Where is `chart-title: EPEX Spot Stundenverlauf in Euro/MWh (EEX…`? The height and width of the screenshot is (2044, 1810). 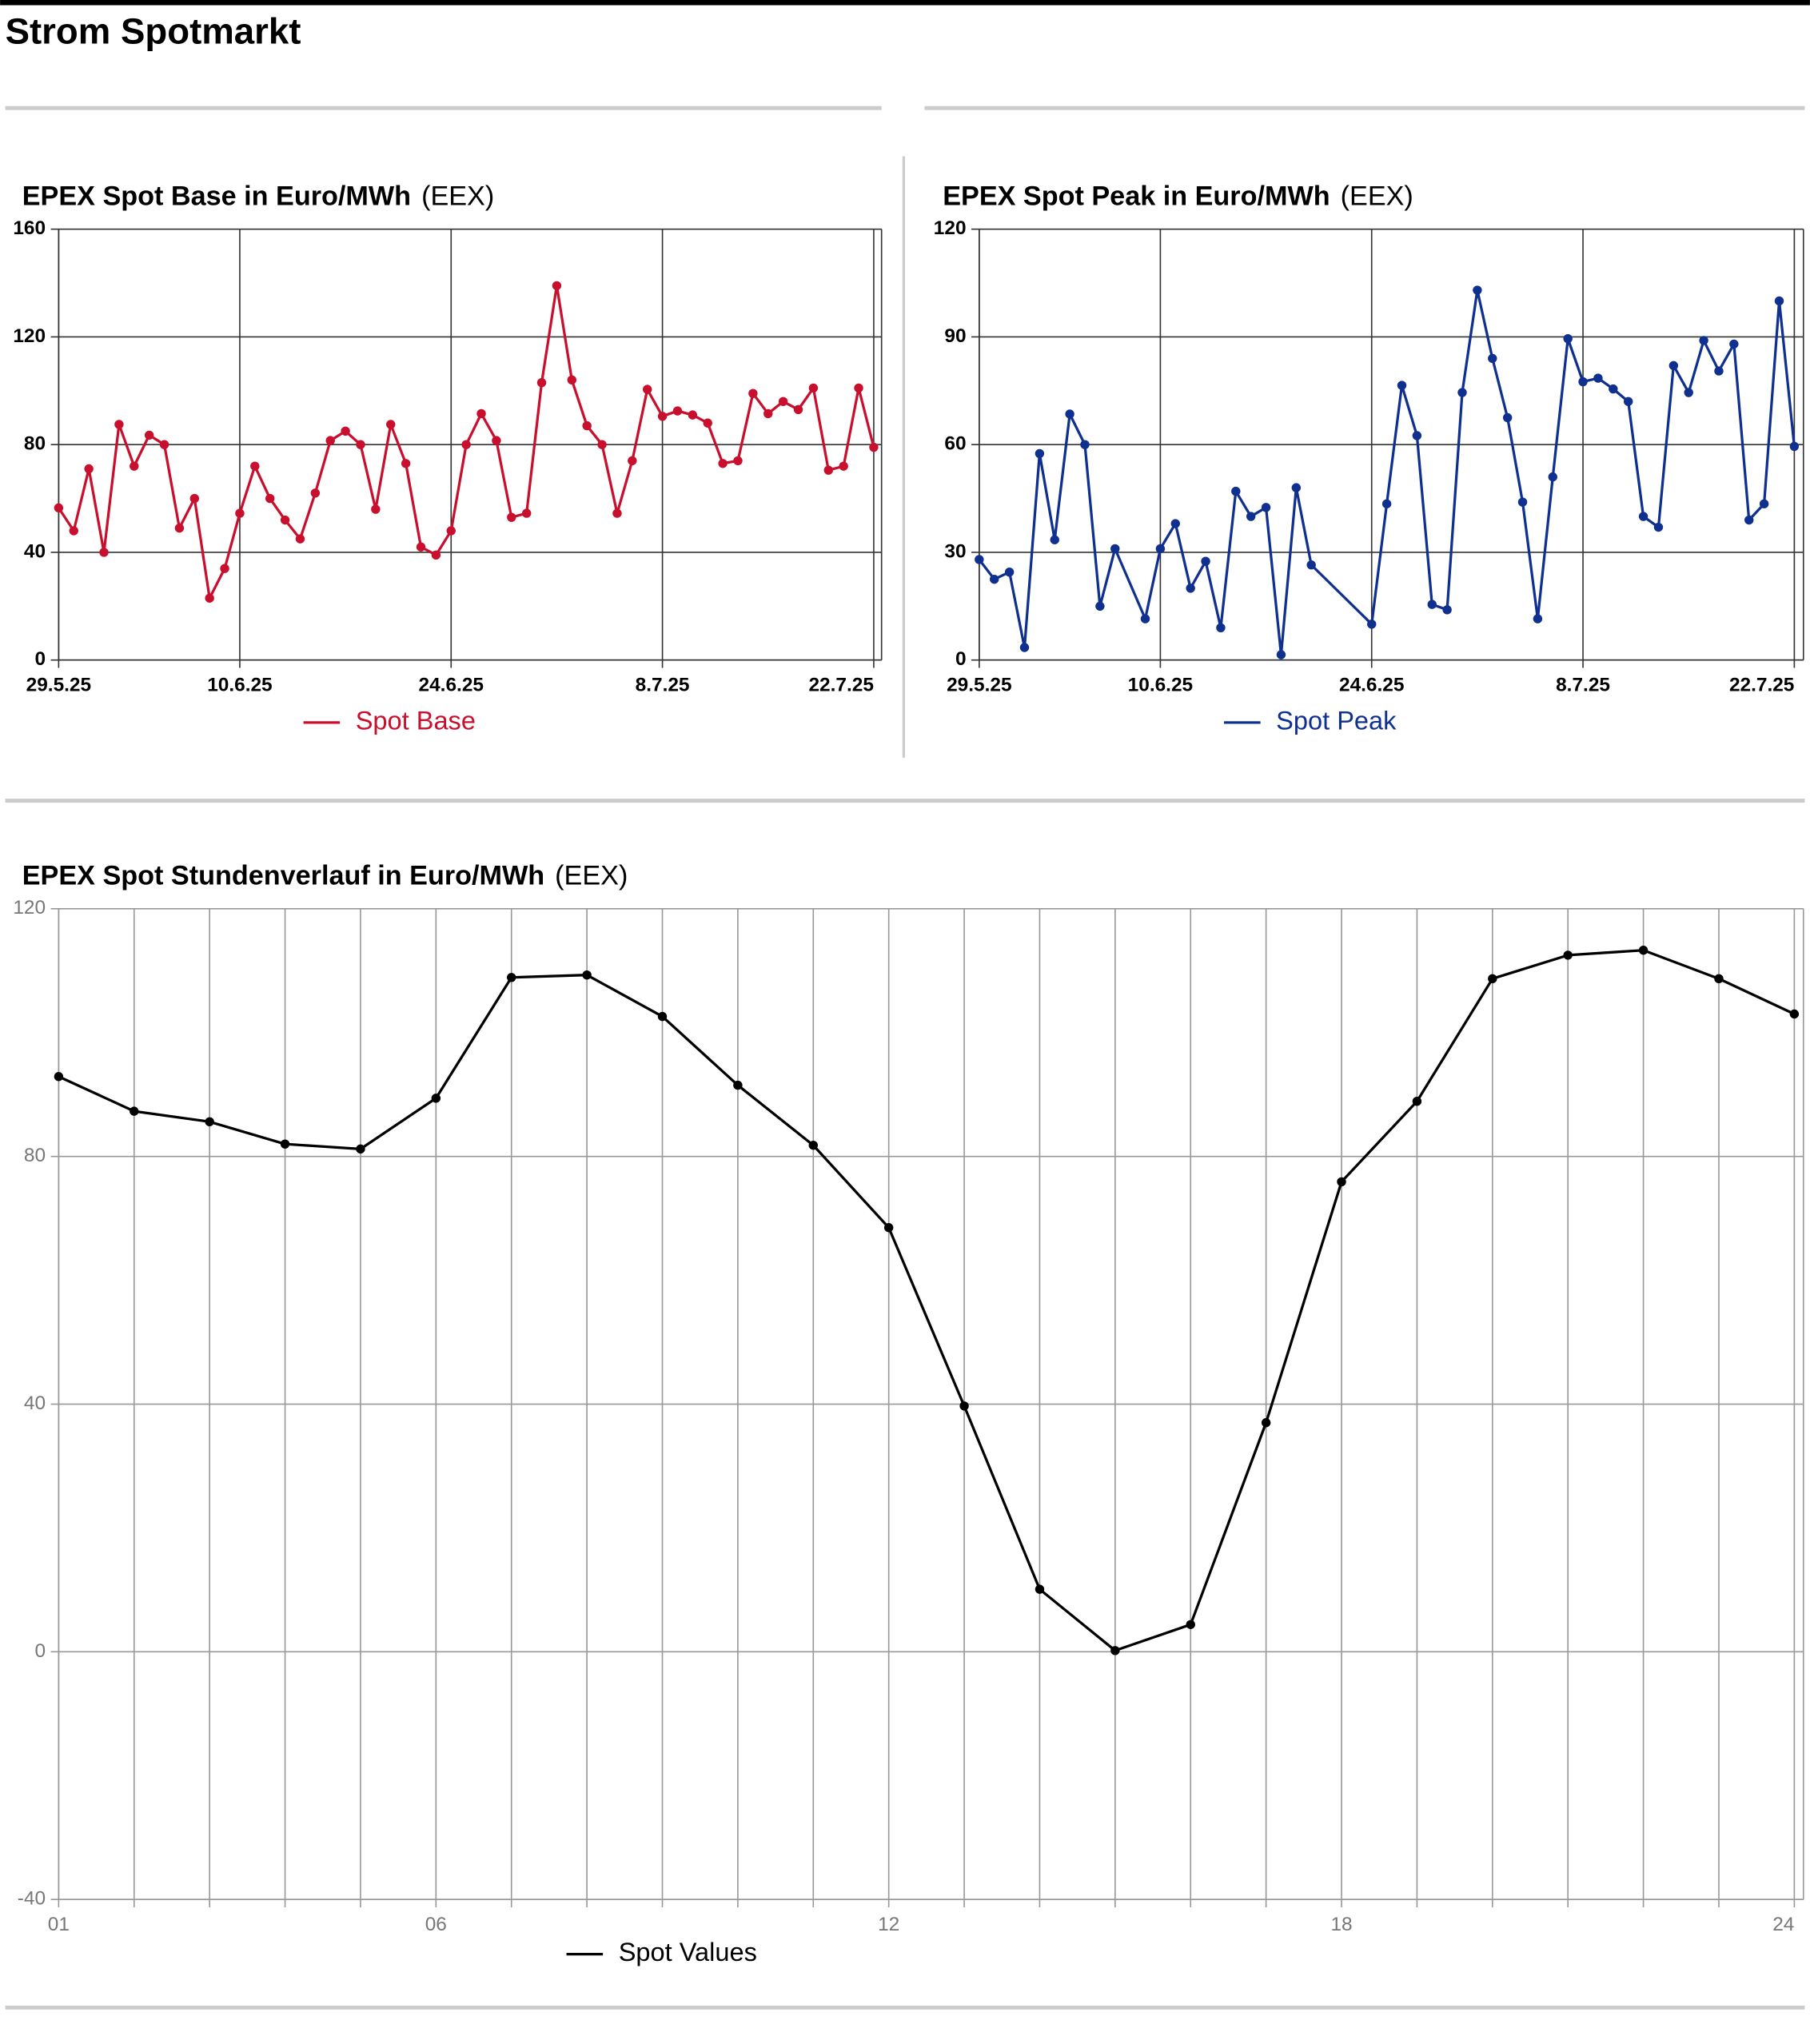
chart-title: EPEX Spot Stundenverlauf in Euro/MWh (EEX… is located at coordinates (325, 876).